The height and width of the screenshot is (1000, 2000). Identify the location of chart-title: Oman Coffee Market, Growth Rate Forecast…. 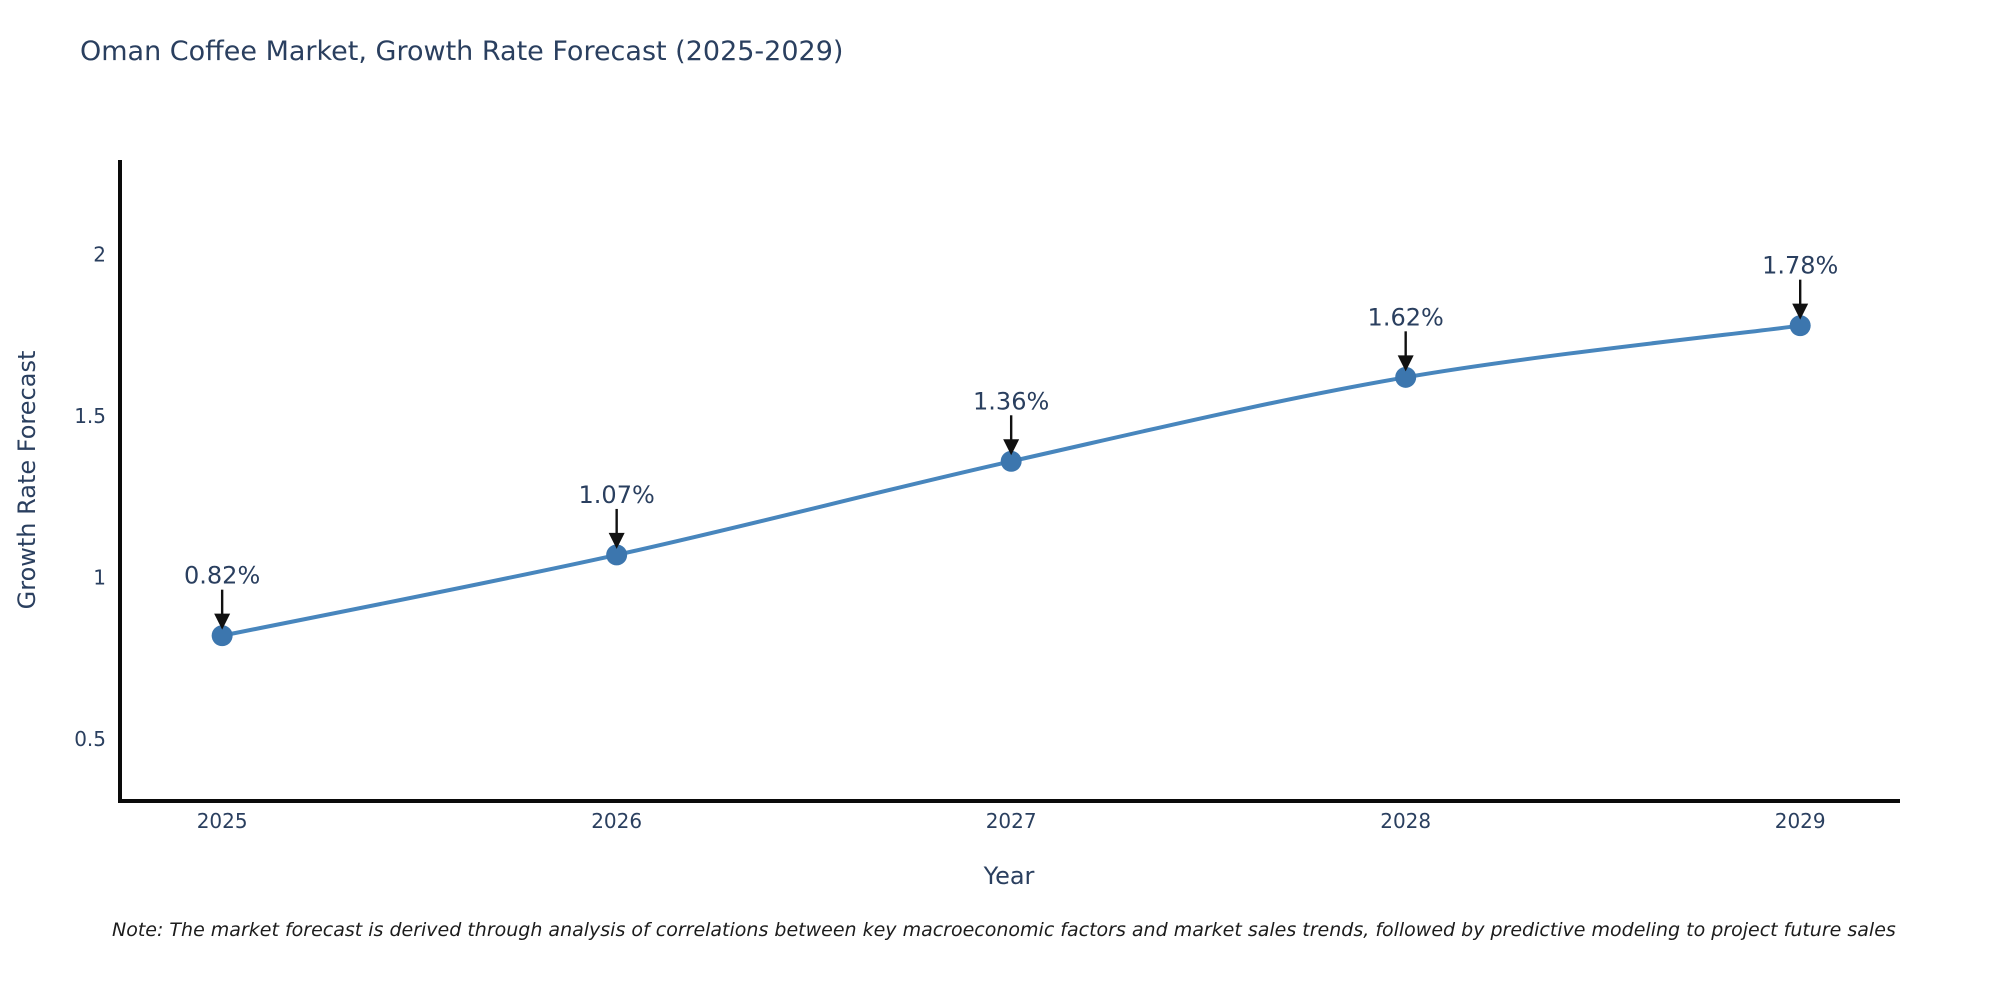
(462, 51).